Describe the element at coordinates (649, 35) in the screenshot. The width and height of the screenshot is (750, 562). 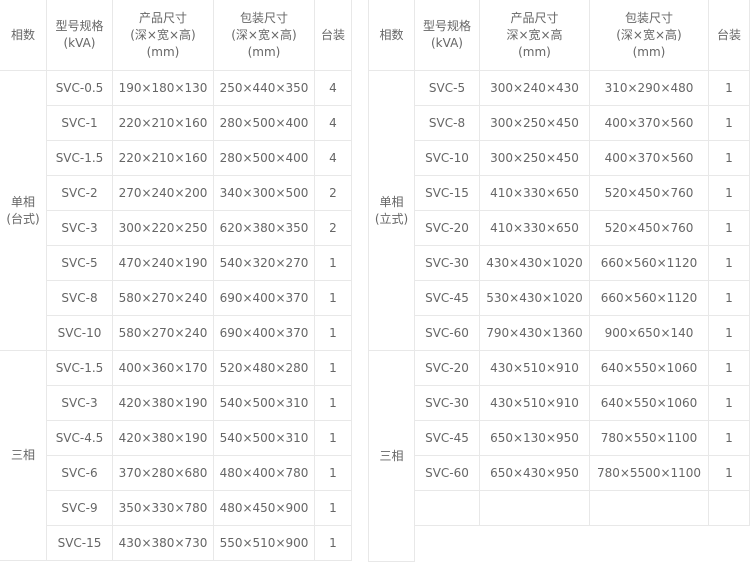
I see `header-package-size: 包装尺寸 (深×宽×高) (mm)` at that location.